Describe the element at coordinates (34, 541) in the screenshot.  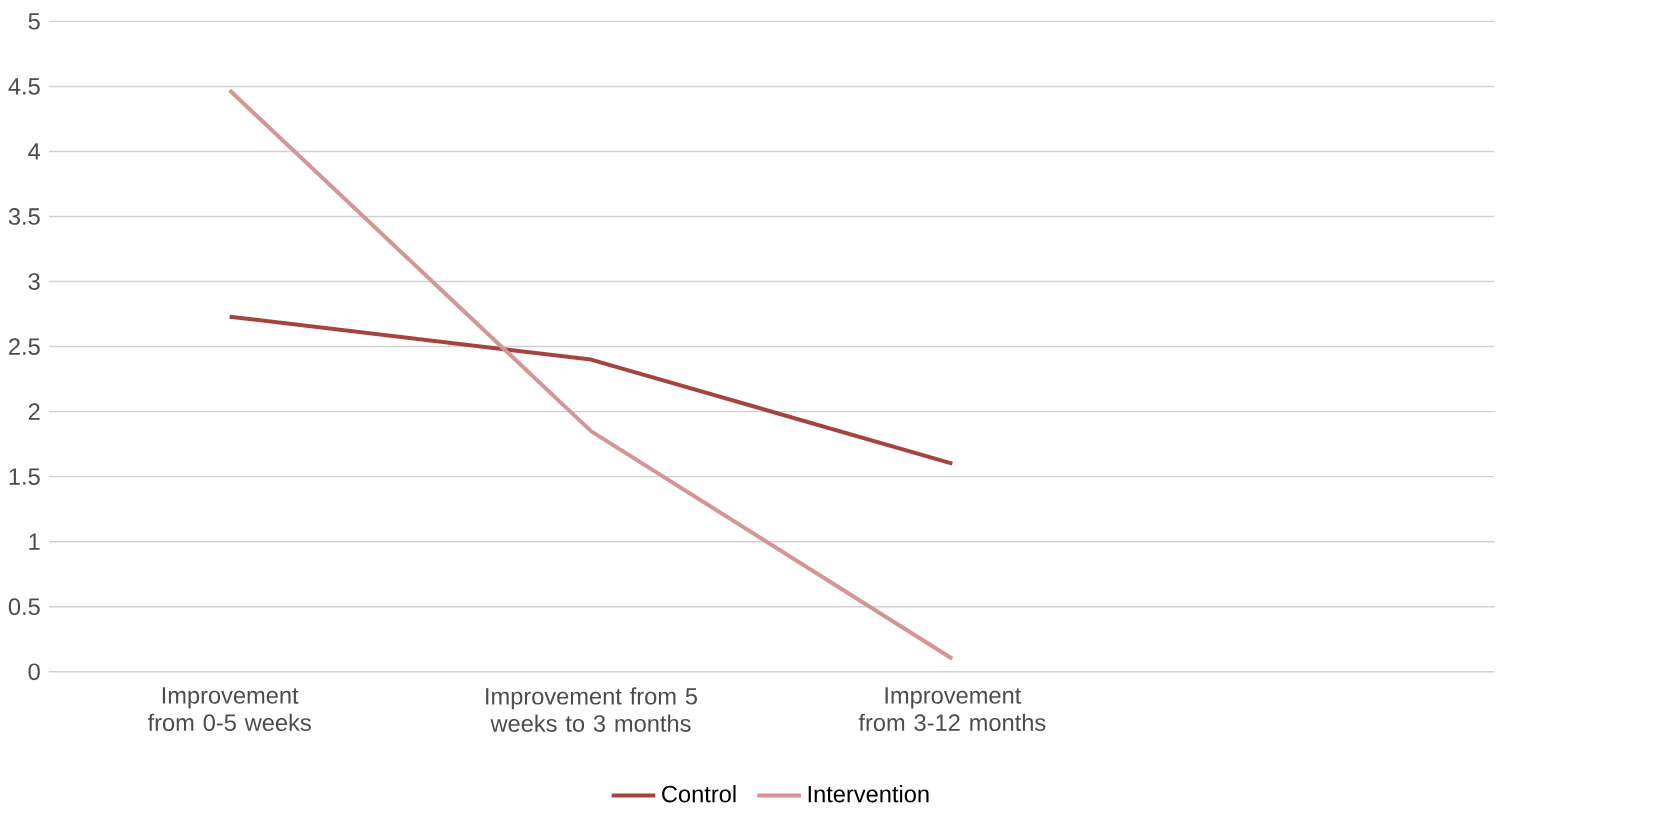
I see `y-tick-label: 1` at that location.